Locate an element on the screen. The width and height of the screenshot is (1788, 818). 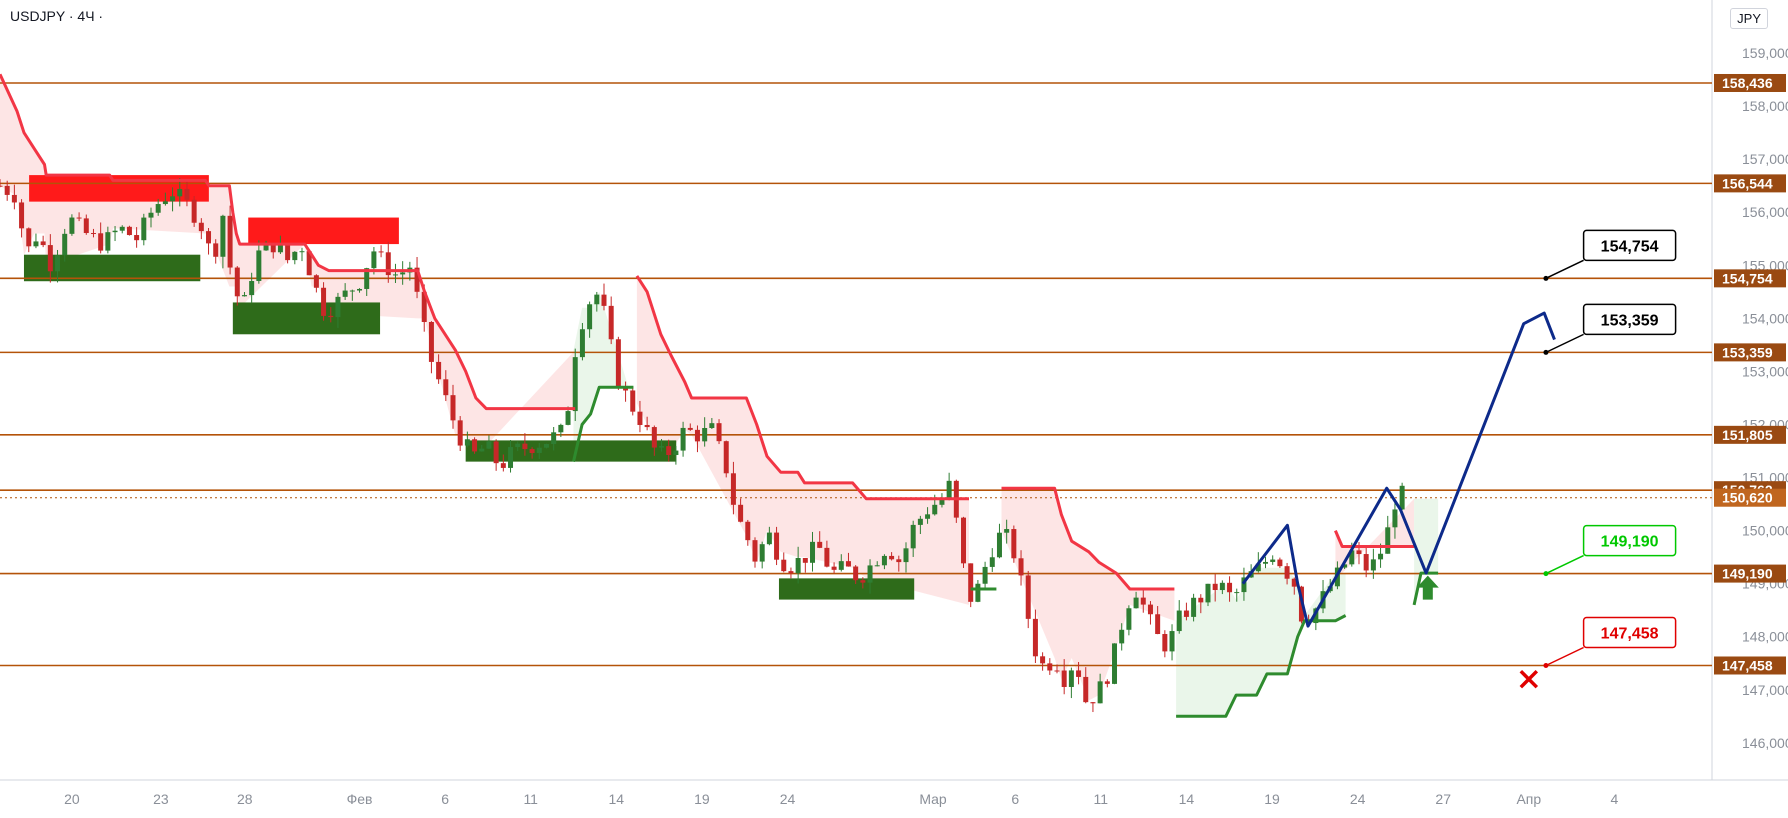
price-tick-label: 150,000 is located at coordinates (1765, 531).